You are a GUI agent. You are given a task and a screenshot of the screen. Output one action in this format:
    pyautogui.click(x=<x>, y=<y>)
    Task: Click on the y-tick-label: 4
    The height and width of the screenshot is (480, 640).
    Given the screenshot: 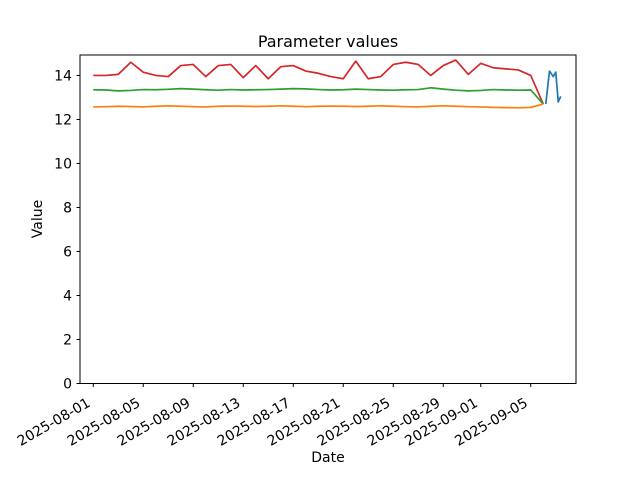 What is the action you would take?
    pyautogui.click(x=67, y=296)
    